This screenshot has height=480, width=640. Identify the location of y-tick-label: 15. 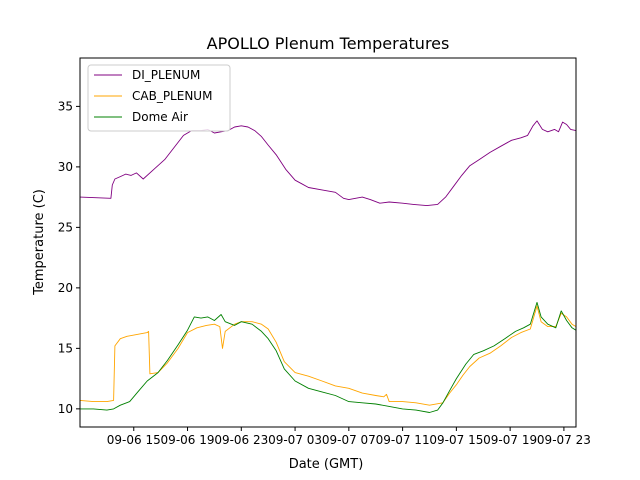
(65, 348).